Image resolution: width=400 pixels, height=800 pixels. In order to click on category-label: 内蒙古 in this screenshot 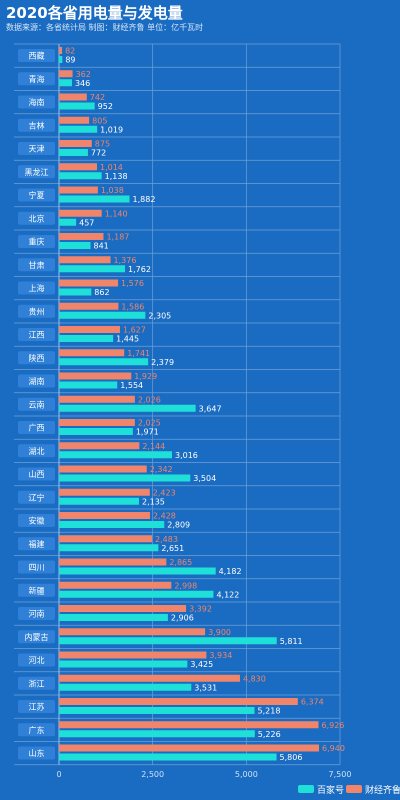, I will do `click(37, 637)`.